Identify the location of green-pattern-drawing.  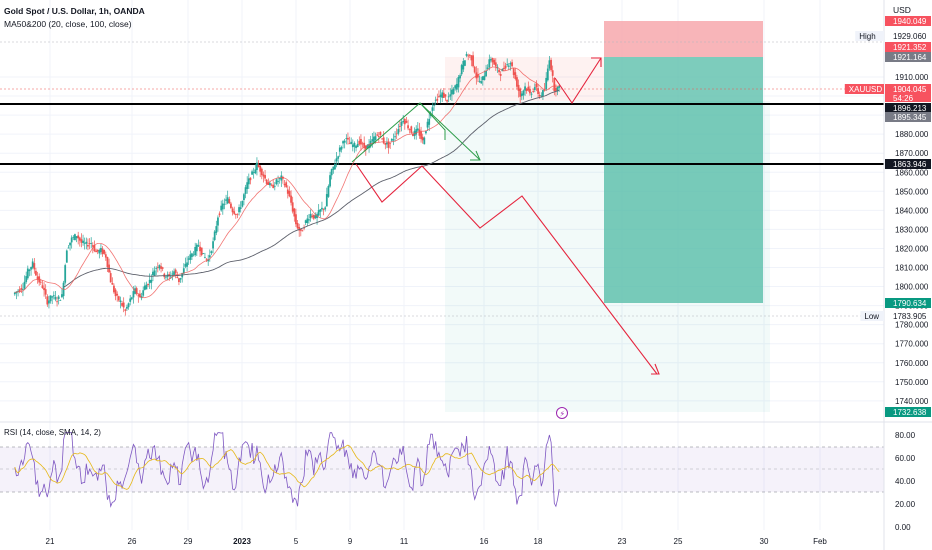
(398, 132).